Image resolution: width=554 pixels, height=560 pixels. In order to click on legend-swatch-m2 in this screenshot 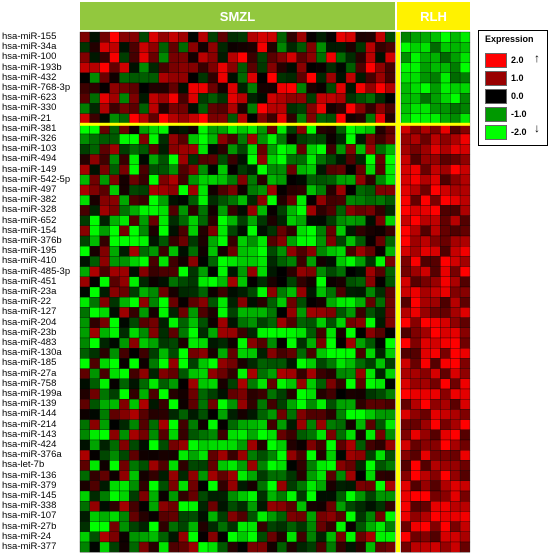, I will do `click(496, 132)`.